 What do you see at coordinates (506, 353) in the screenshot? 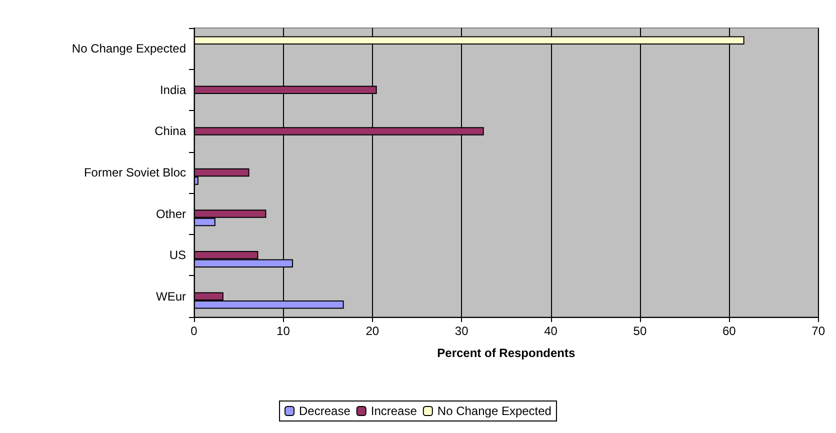
I see `x-axis-title: Percent of Respondents` at bounding box center [506, 353].